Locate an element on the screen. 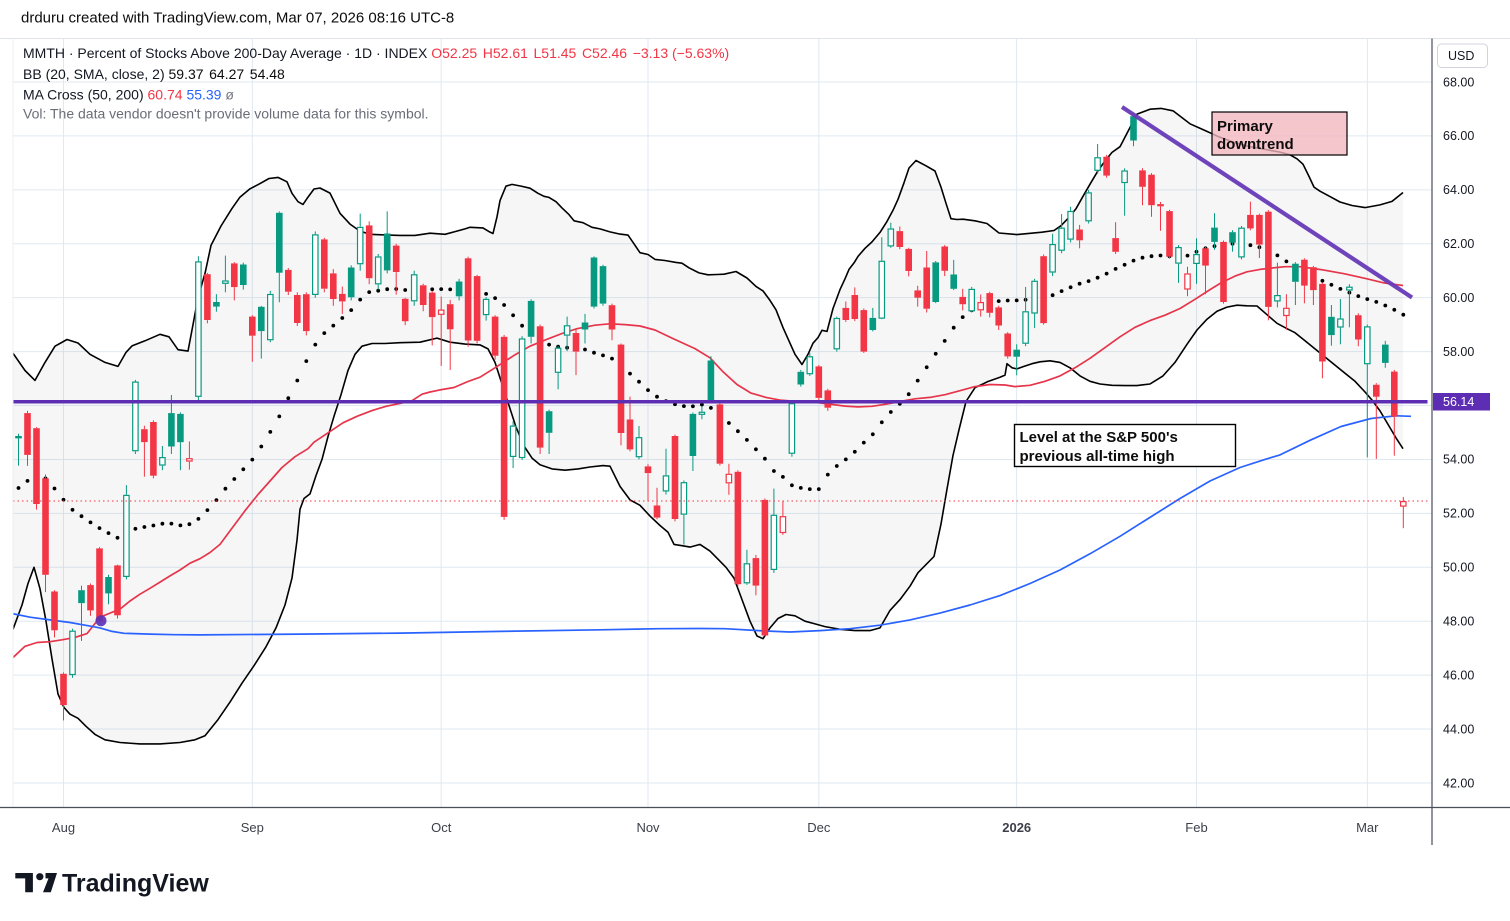  svg-text:BB (20, SMA, close, 2) 59.37: BB (20, SMA, close, 2) 59.37 64.27 54.48 is located at coordinates (154, 74).